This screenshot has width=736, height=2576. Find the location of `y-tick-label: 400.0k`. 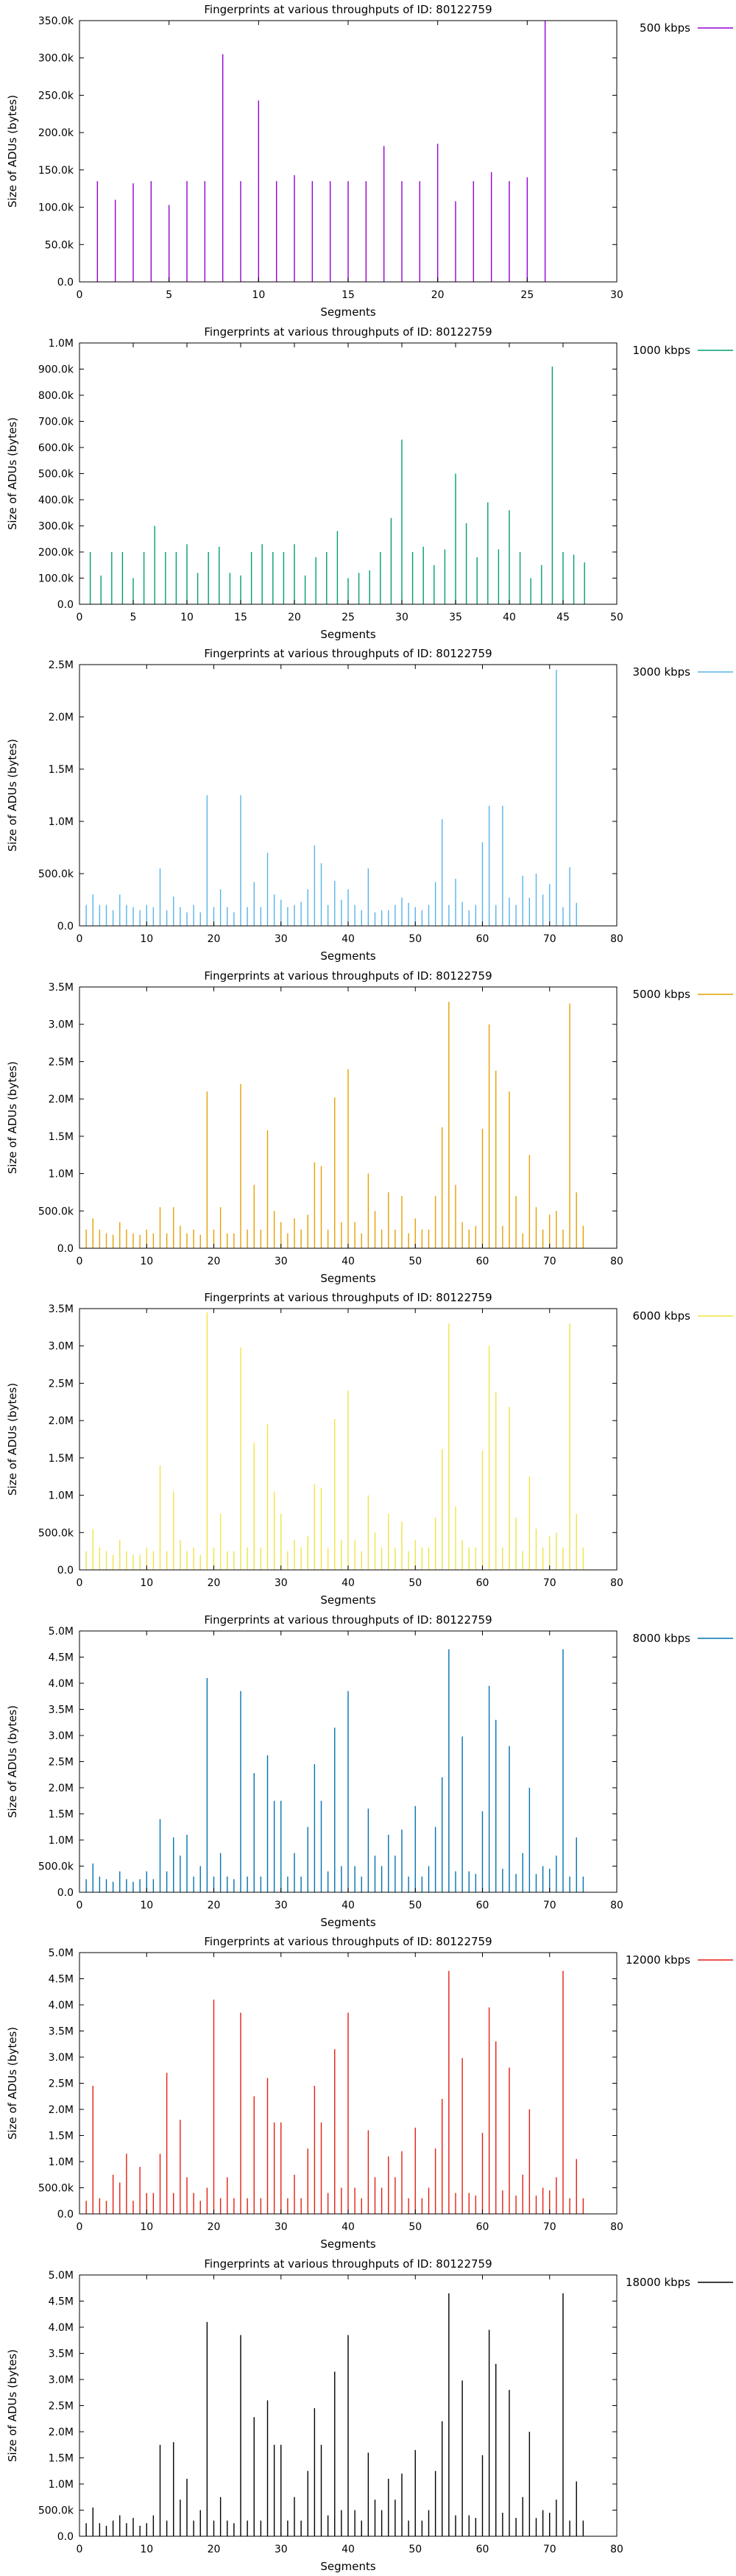

y-tick-label: 400.0k is located at coordinates (56, 500).